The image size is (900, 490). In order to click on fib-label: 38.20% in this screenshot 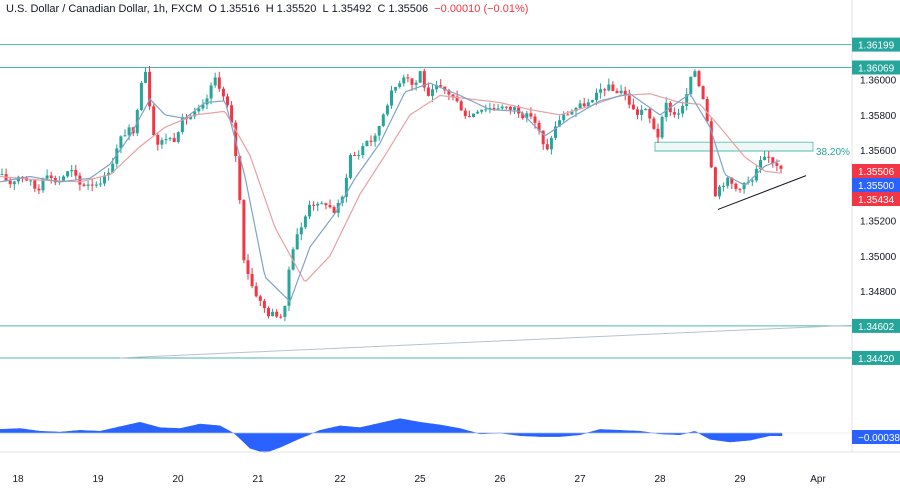, I will do `click(833, 152)`.